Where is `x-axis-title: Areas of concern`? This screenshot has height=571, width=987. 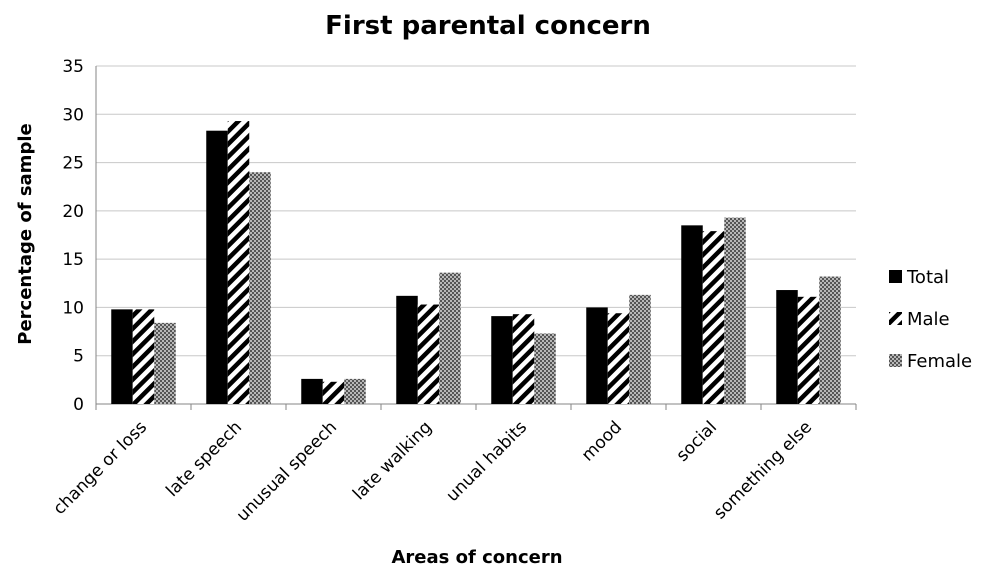 x-axis-title: Areas of concern is located at coordinates (476, 557).